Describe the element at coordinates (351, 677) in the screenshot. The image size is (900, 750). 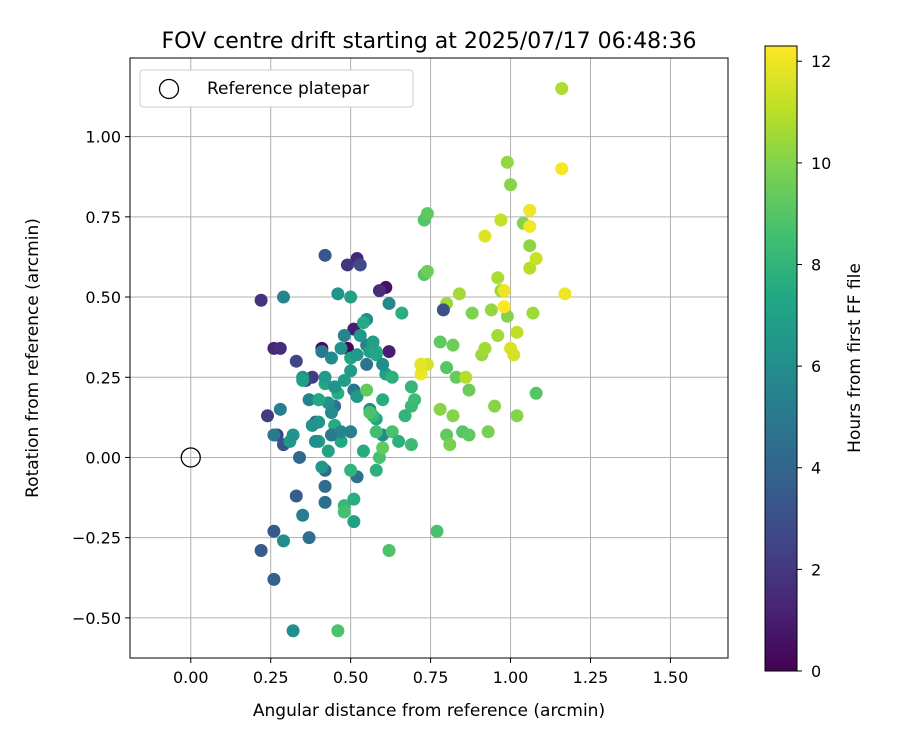
I see `x-tick-label: 0.50` at that location.